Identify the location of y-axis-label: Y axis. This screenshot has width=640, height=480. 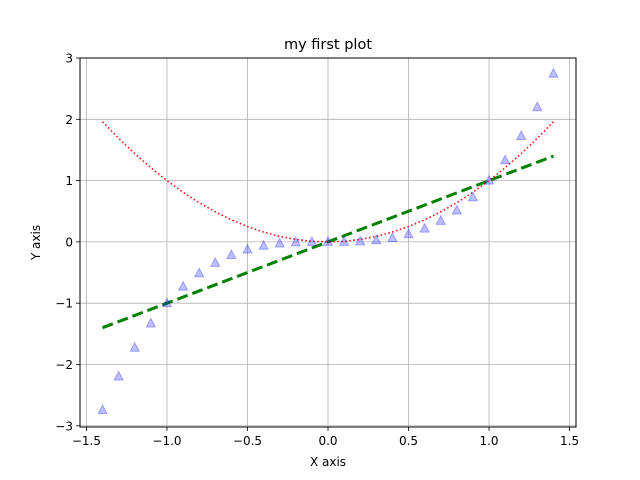
(36, 243).